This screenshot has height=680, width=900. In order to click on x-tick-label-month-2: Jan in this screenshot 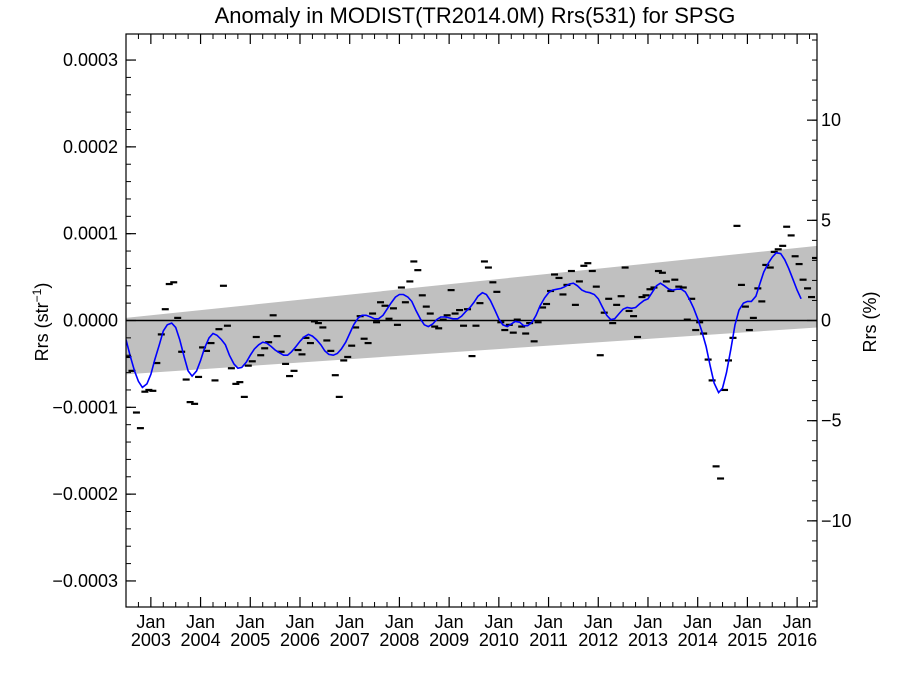, I will do `click(250, 622)`.